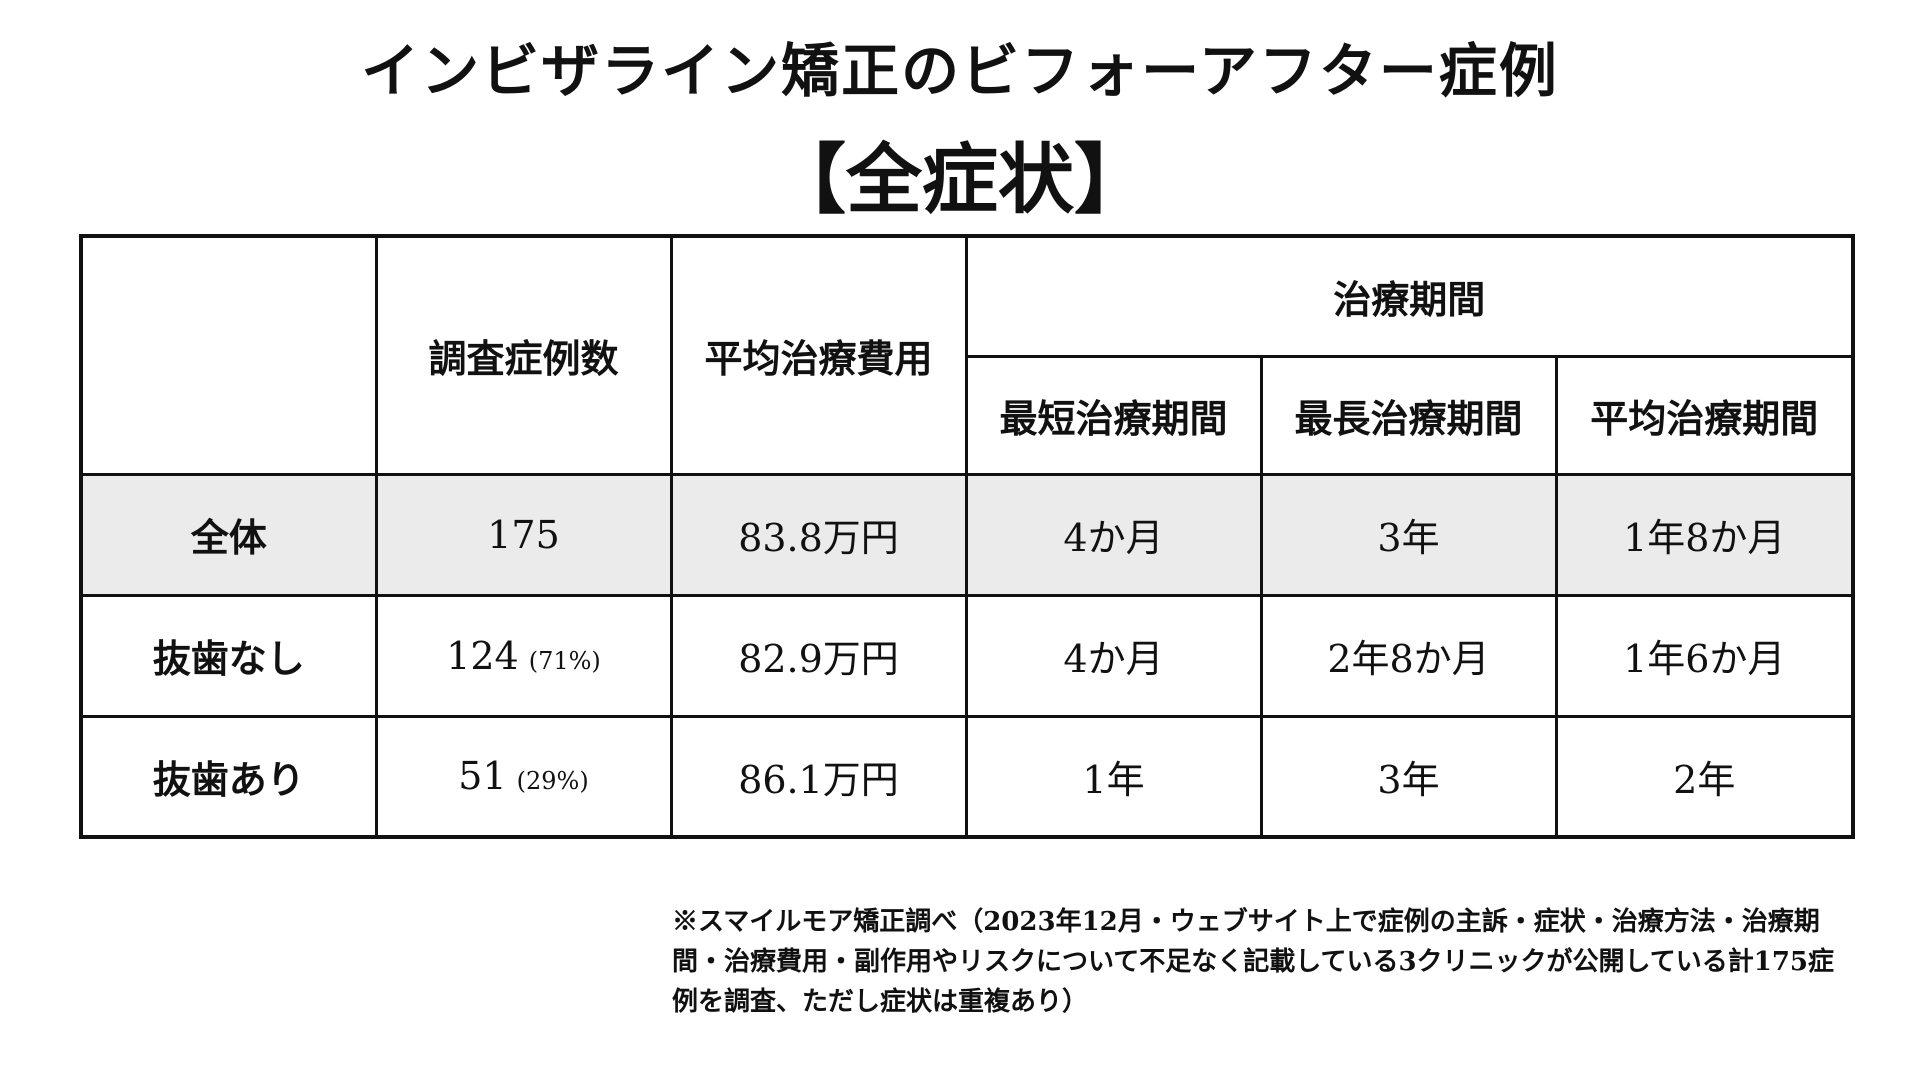  I want to click on cases-cell: 175, so click(523, 534).